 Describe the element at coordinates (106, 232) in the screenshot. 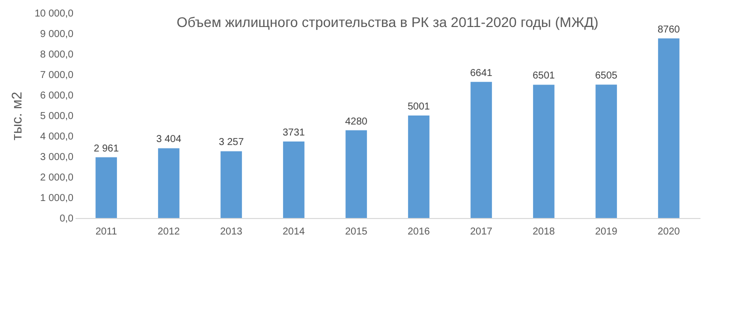

I see `x-tick-label: 2011` at that location.